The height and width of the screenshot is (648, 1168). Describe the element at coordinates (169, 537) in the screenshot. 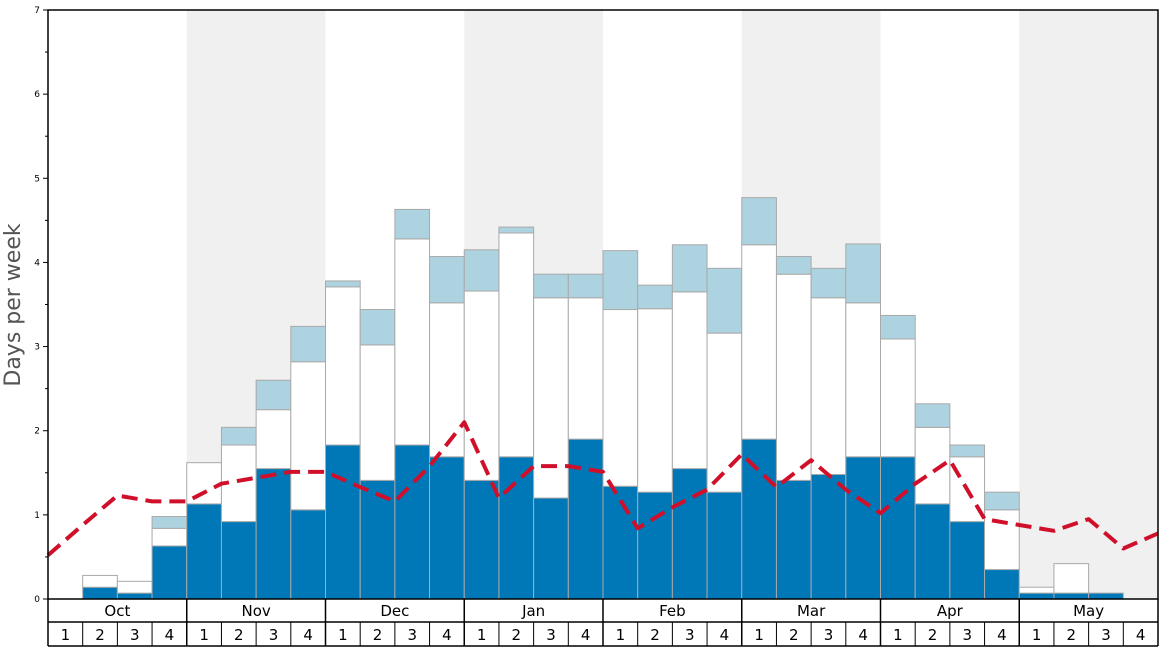

I see `bar-segment-w4-s2` at that location.